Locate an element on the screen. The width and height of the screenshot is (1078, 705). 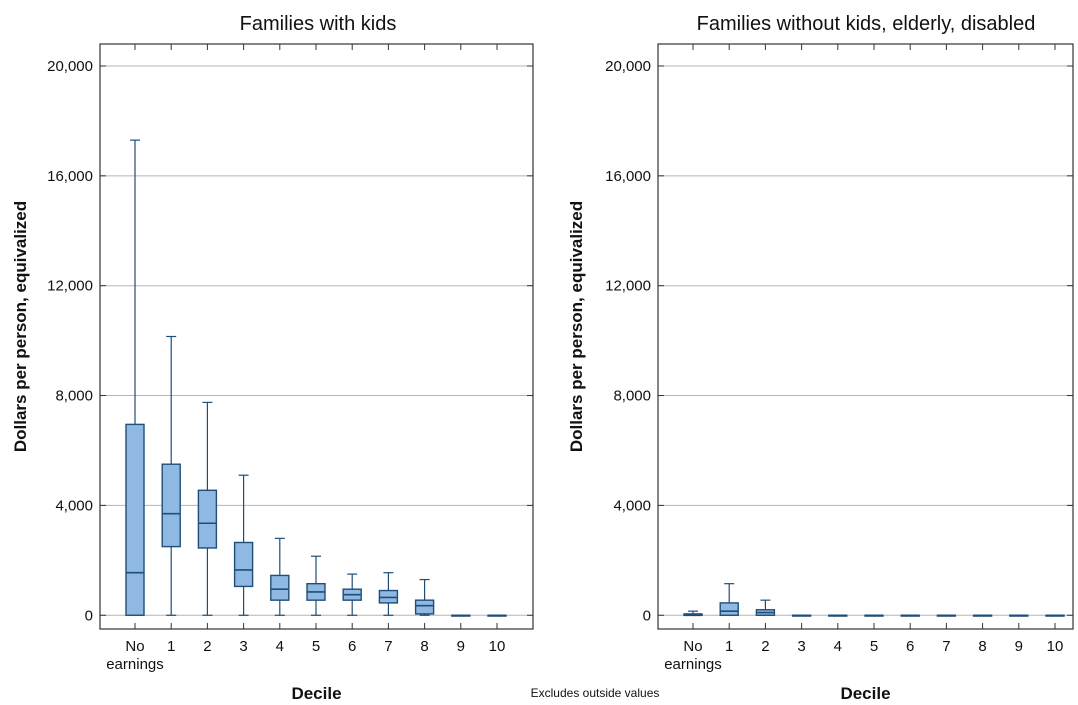
footnote: Excludes outside values is located at coordinates (595, 693).